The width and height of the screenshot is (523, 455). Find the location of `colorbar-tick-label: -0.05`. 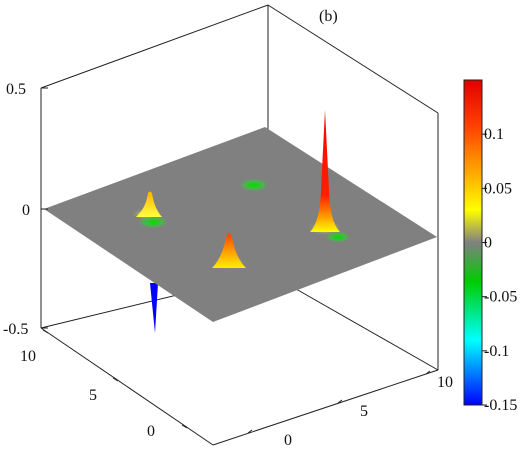

colorbar-tick-label: -0.05 is located at coordinates (500, 297).